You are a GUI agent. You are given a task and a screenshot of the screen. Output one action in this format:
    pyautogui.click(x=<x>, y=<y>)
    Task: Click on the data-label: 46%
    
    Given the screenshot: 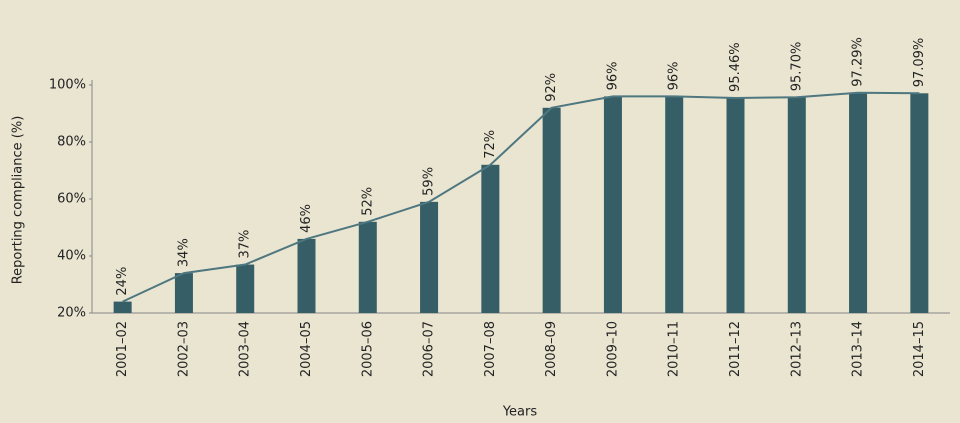 What is the action you would take?
    pyautogui.click(x=306, y=218)
    